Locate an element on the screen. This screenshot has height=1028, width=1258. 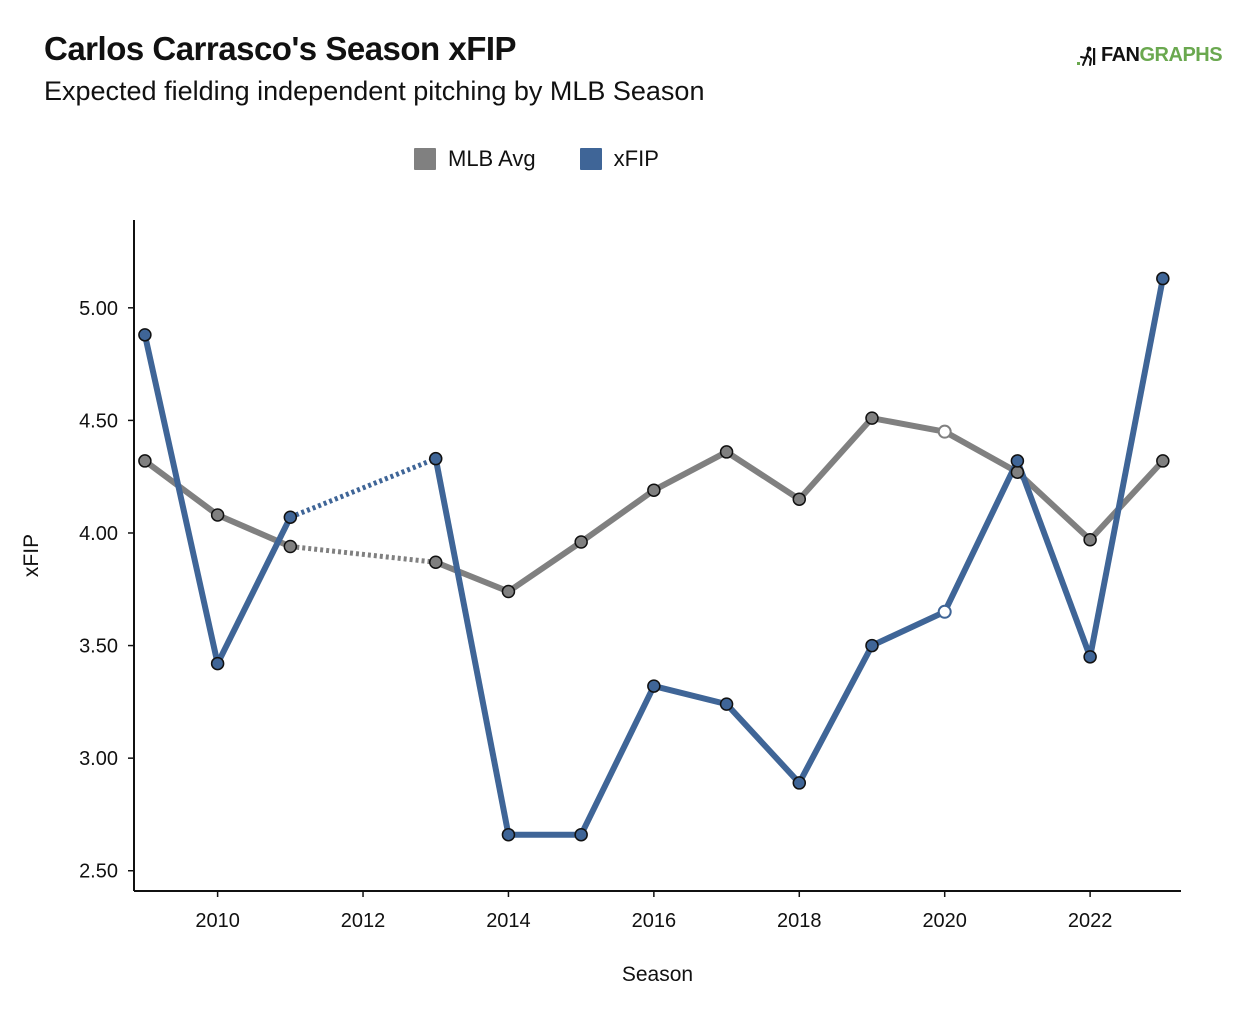
fangraphs-logo: FAN GRAPHS is located at coordinates (1149, 55).